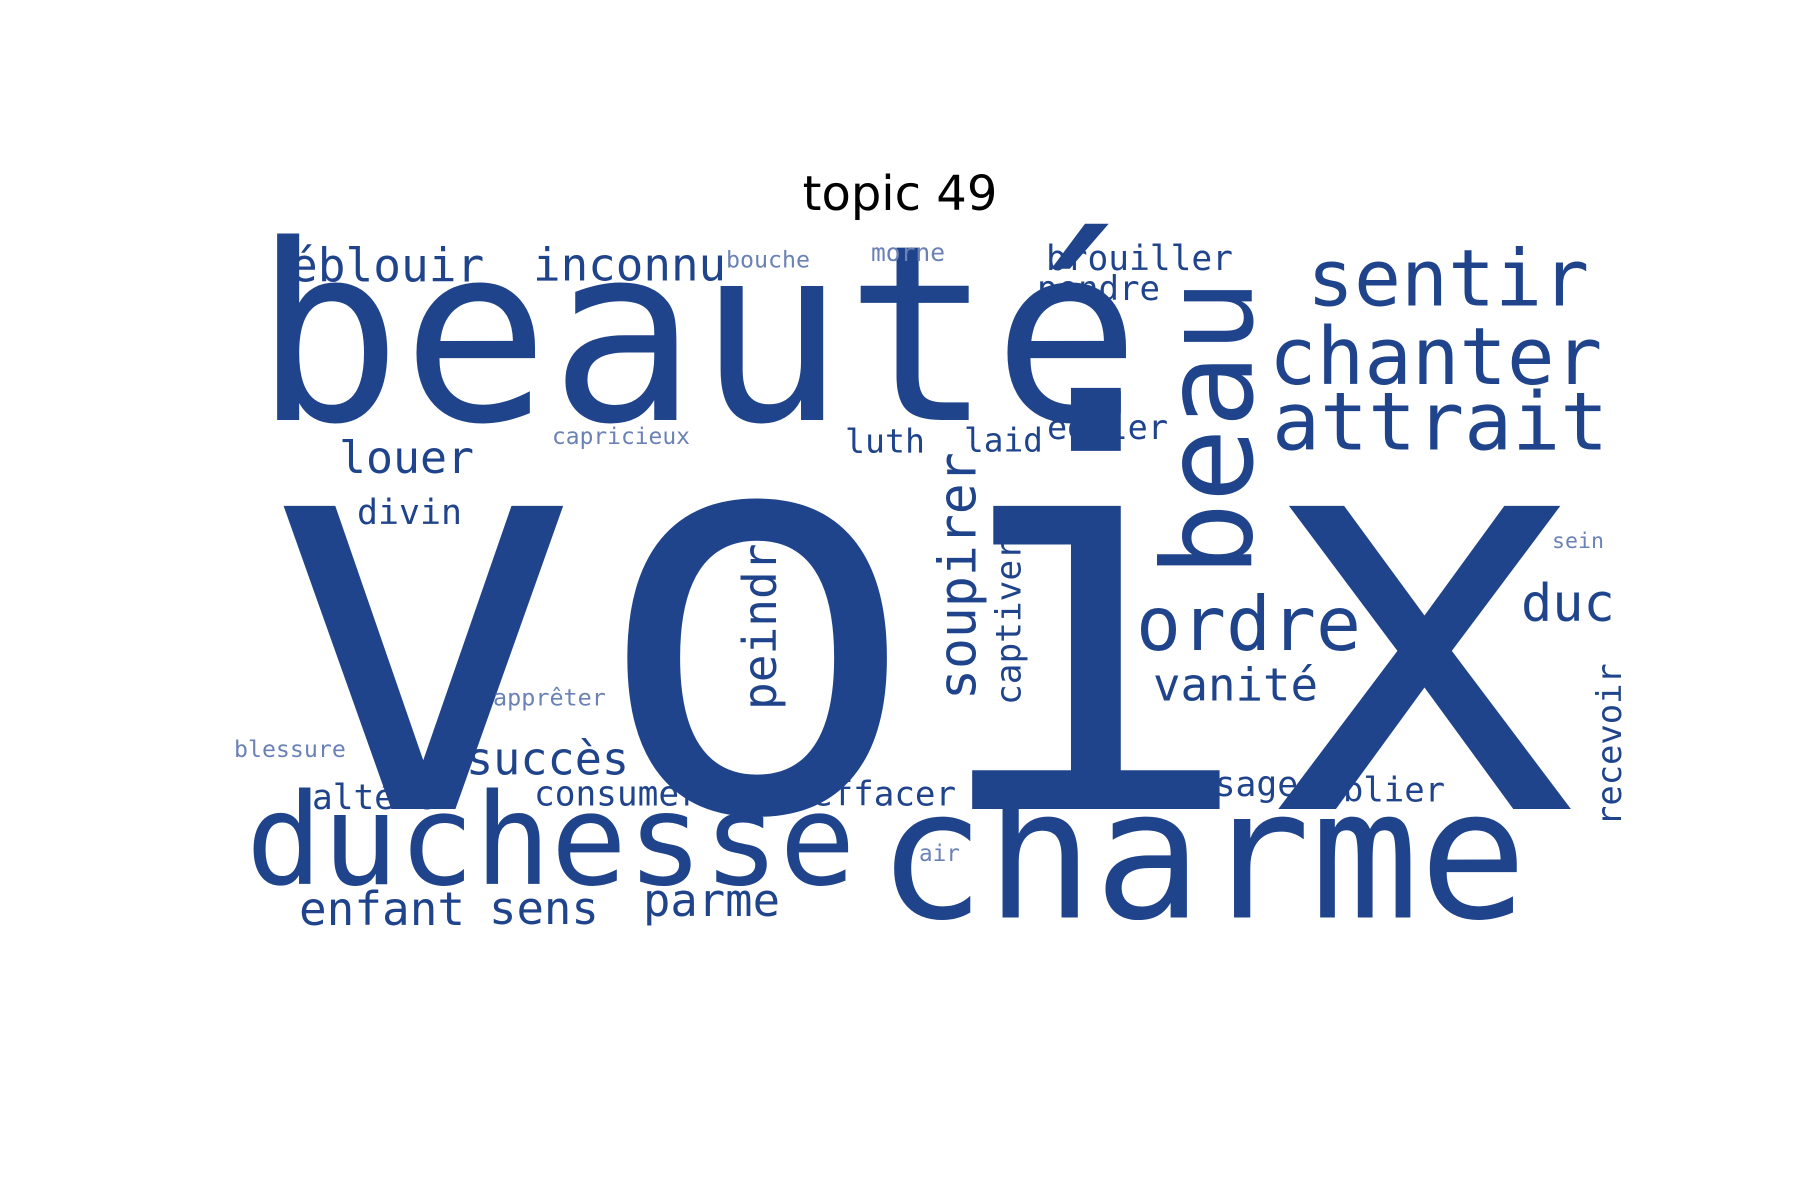  I want to click on chart-title: topic 49, so click(900, 194).